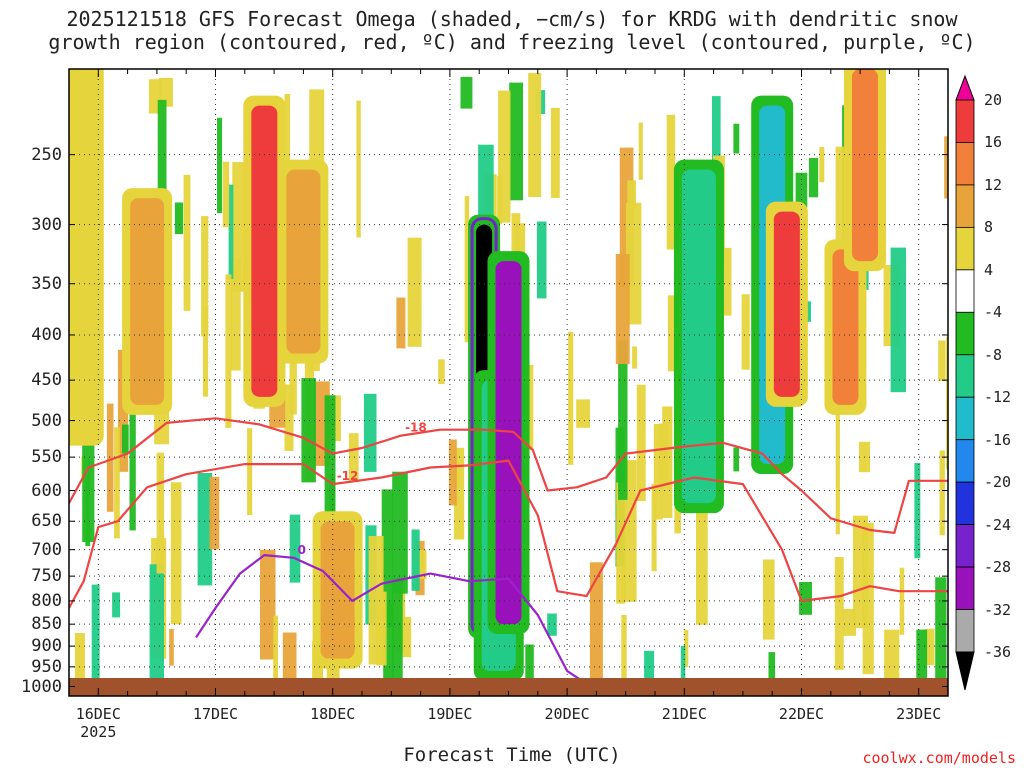  What do you see at coordinates (998, 609) in the screenshot?
I see `colorbar-tick-label: -32` at bounding box center [998, 609].